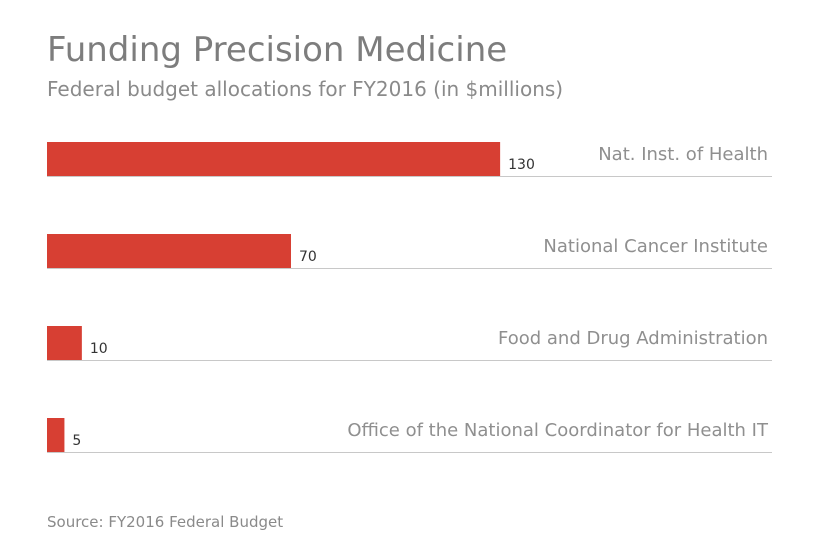  Describe the element at coordinates (277, 50) in the screenshot. I see `chart-title: Funding Precision Medicine` at that location.